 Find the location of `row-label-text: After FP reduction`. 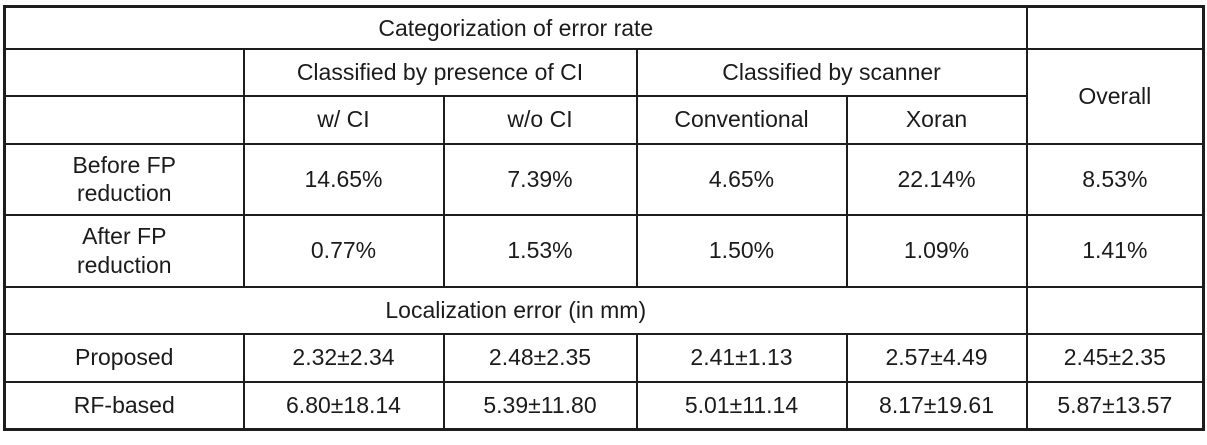

row-label-text: After FP reduction is located at coordinates (124, 250).